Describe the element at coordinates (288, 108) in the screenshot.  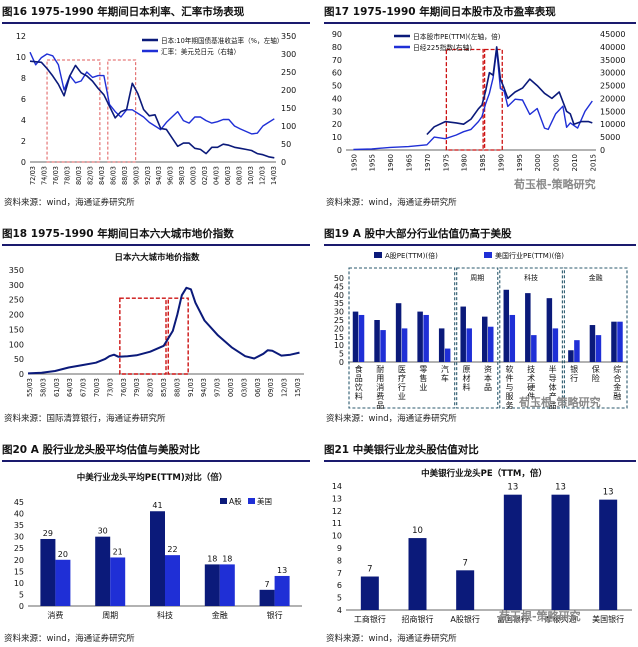
I see `y-tick-label-right: 150` at that location.